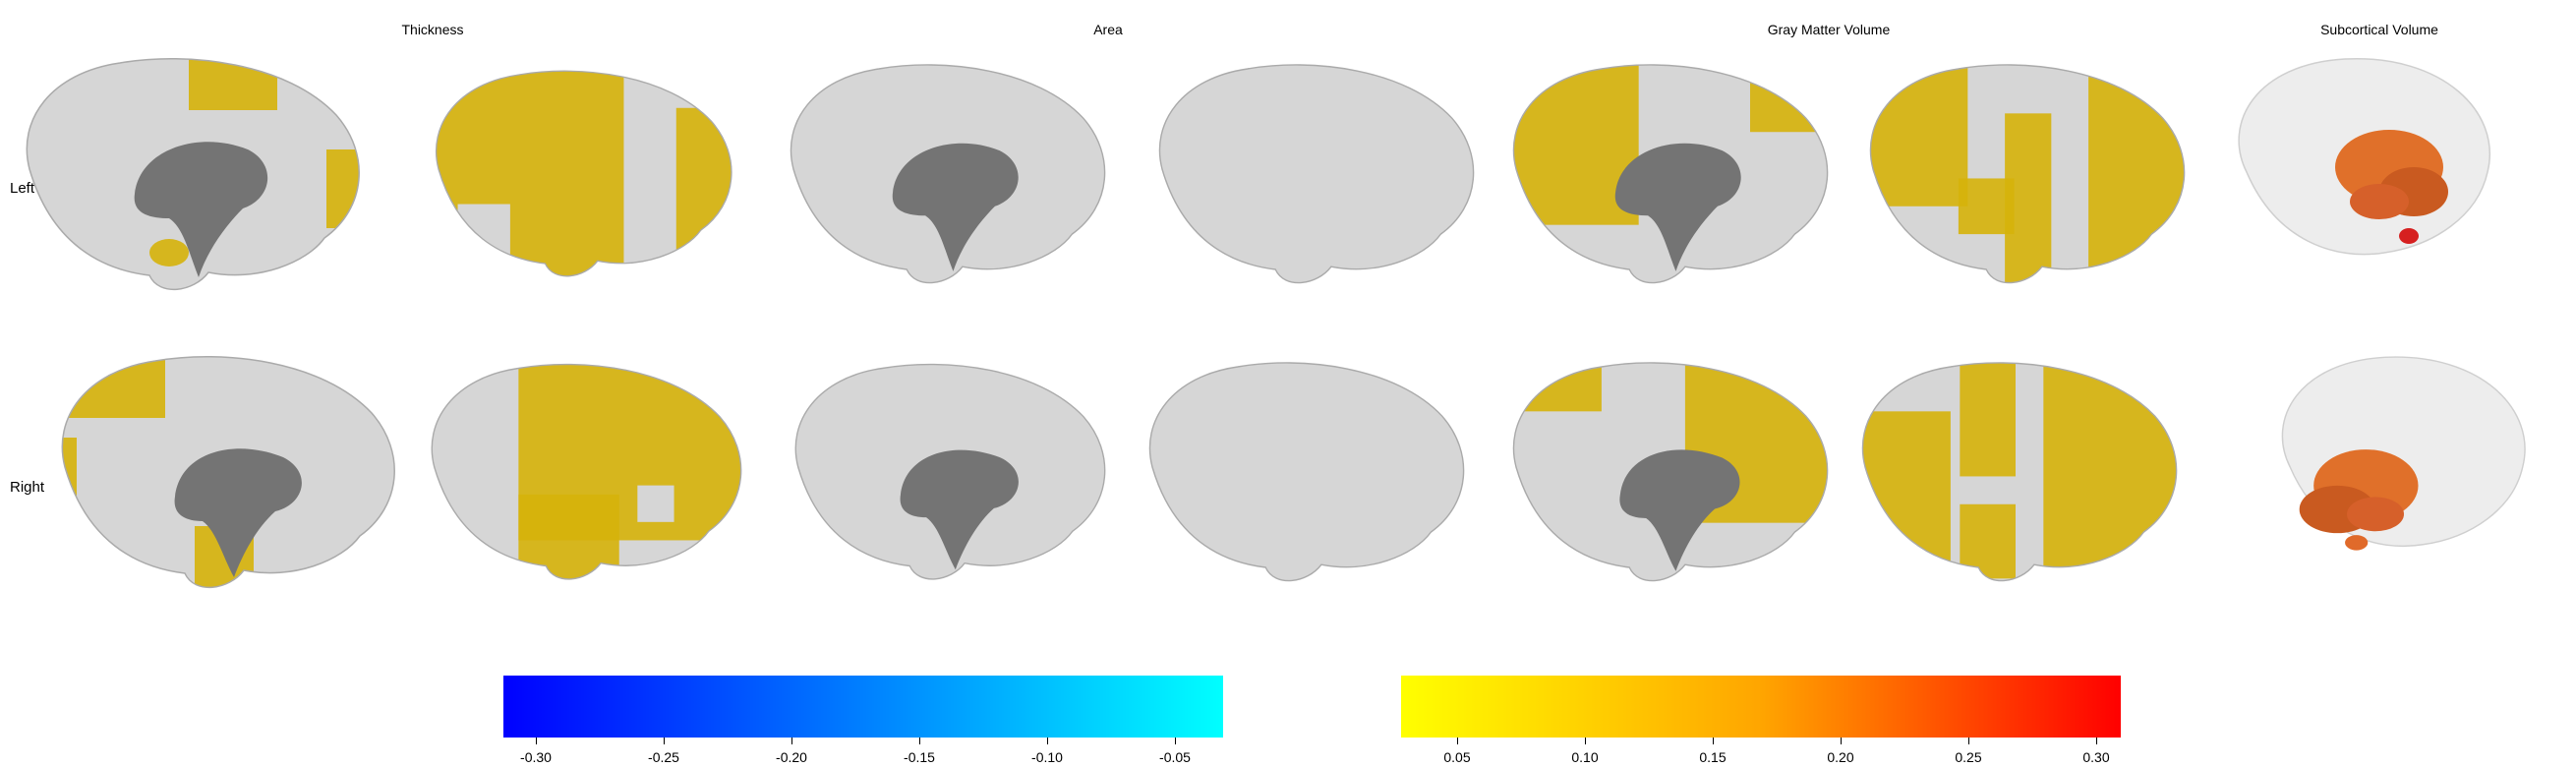 This screenshot has width=2576, height=768. Describe the element at coordinates (22, 188) in the screenshot. I see `row-label-left: Left` at that location.